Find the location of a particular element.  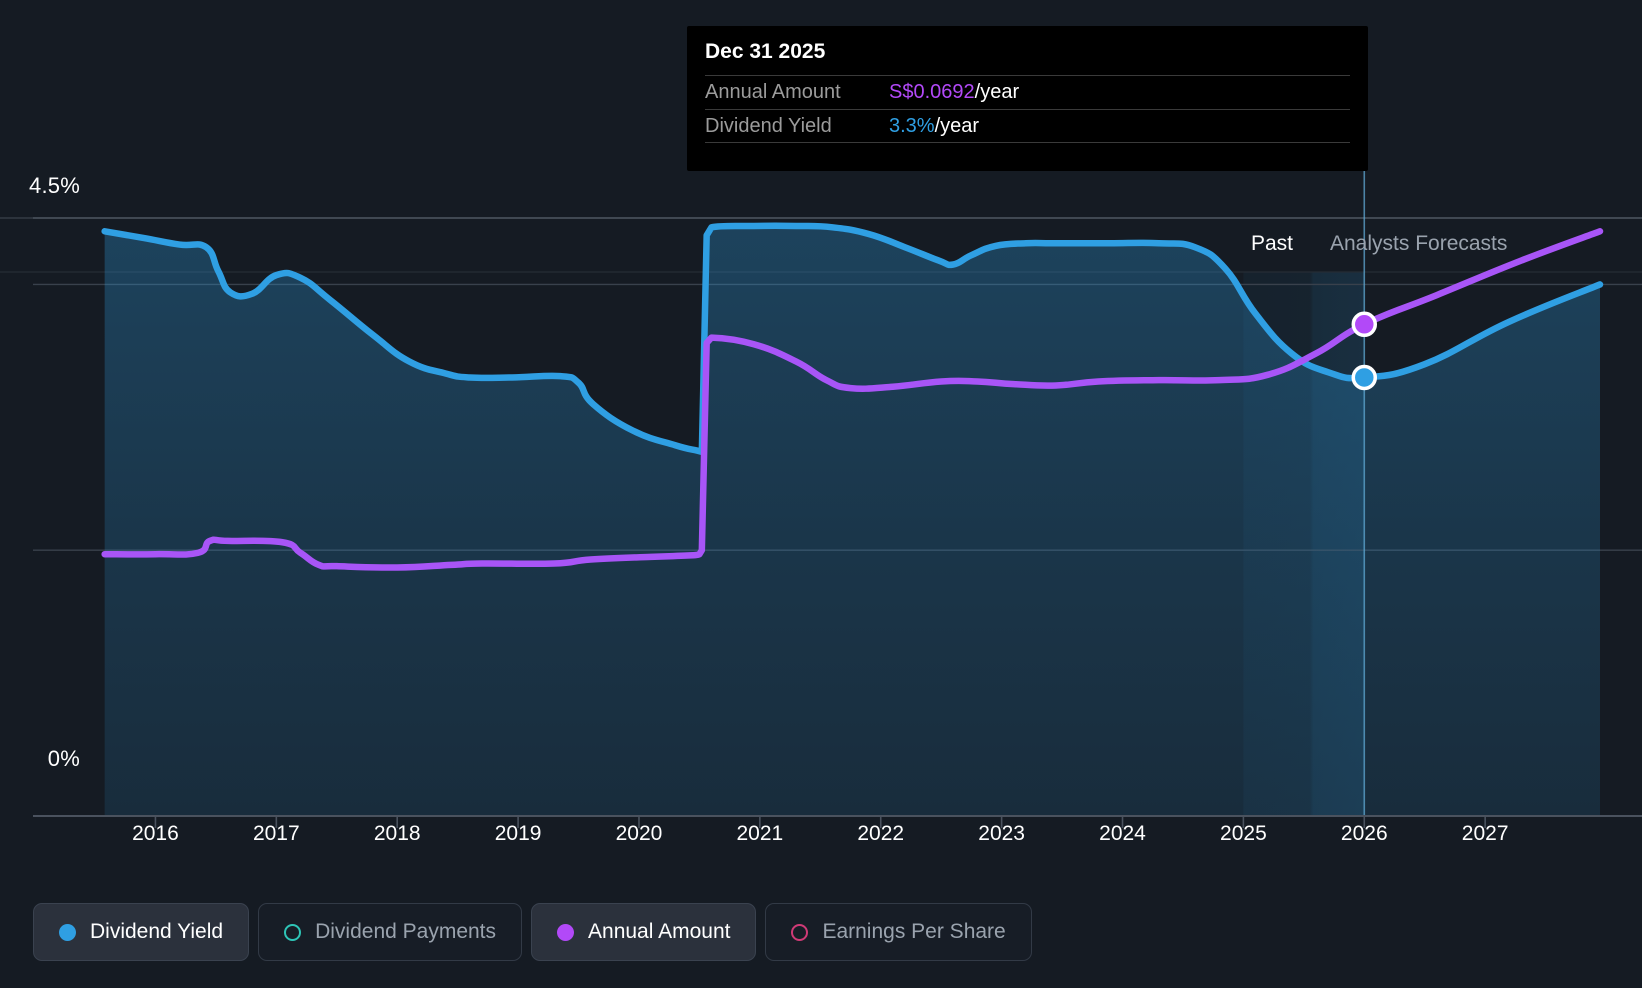

tooltip-value-dividend-yield: 3.3%/year is located at coordinates (934, 126).